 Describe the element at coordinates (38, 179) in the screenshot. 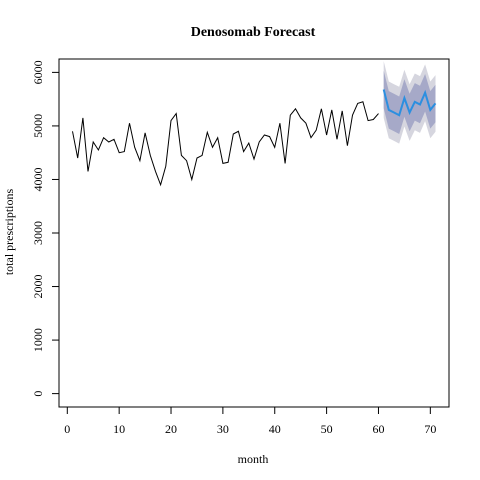

I see `y-tick-label: 4000` at that location.